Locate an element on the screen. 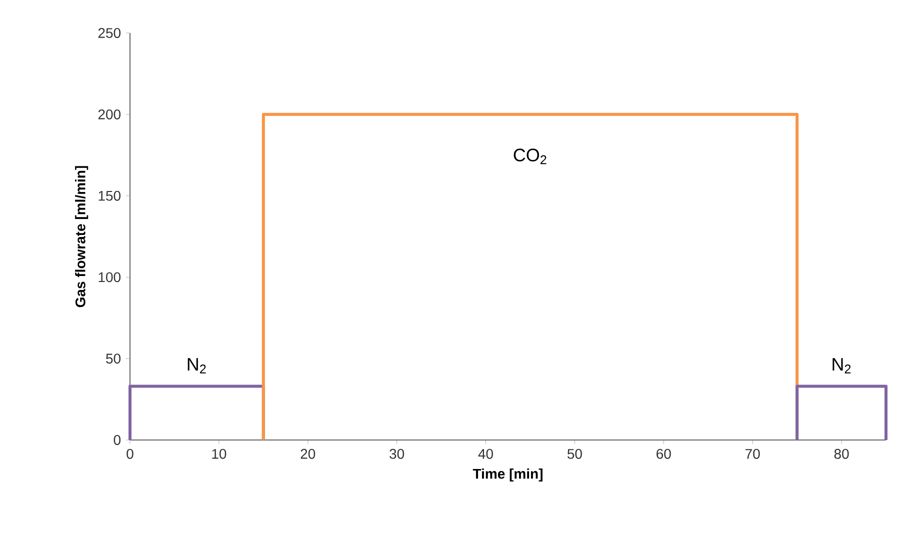 Image resolution: width=913 pixels, height=554 pixels. x-tick-label: 80 is located at coordinates (841, 453).